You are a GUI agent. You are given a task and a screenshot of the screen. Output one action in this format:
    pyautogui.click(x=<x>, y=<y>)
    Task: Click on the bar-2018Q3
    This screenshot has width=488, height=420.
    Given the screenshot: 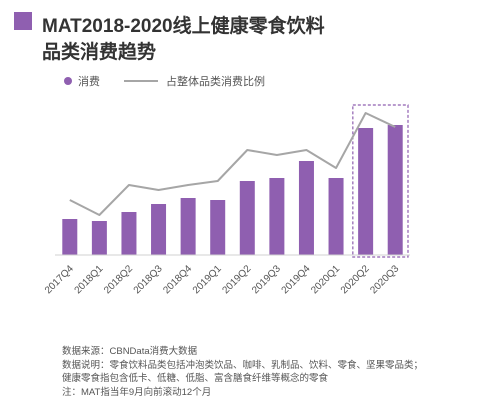 What is the action you would take?
    pyautogui.click(x=159, y=229)
    